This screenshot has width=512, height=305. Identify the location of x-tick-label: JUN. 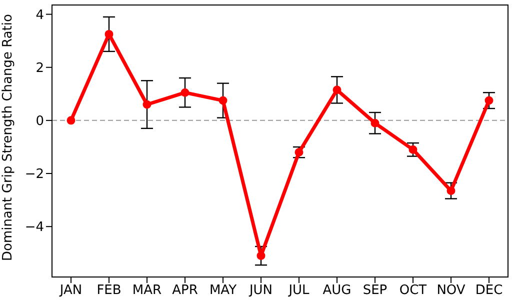
(260, 290).